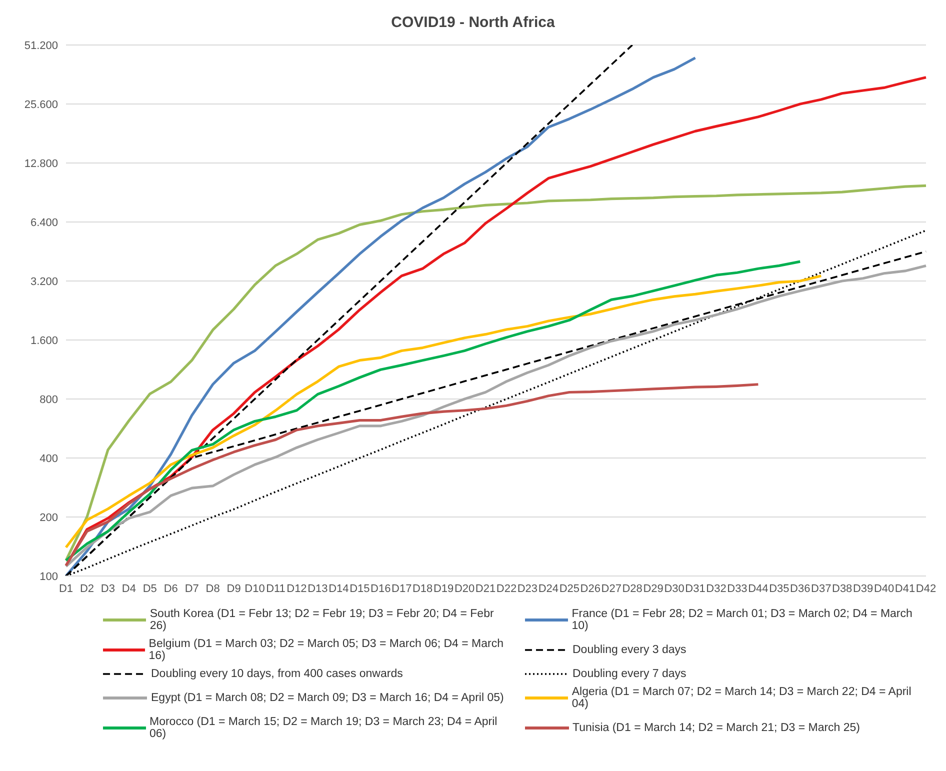 The width and height of the screenshot is (946, 771). Describe the element at coordinates (49, 518) in the screenshot. I see `y-tick-label: 200` at that location.